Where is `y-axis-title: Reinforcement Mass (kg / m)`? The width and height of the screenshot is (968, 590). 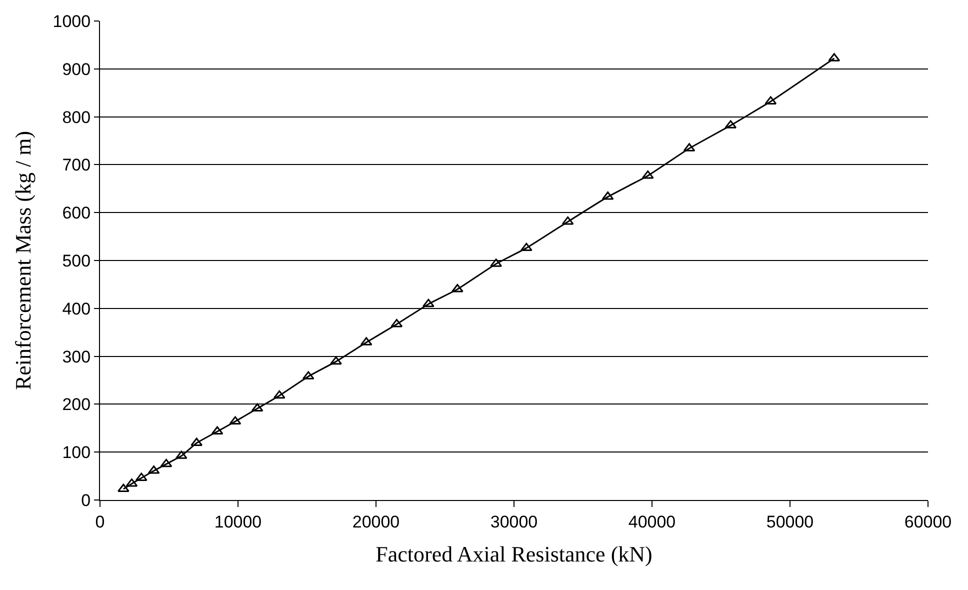
y-axis-title: Reinforcement Mass (kg / m) is located at coordinates (23, 260).